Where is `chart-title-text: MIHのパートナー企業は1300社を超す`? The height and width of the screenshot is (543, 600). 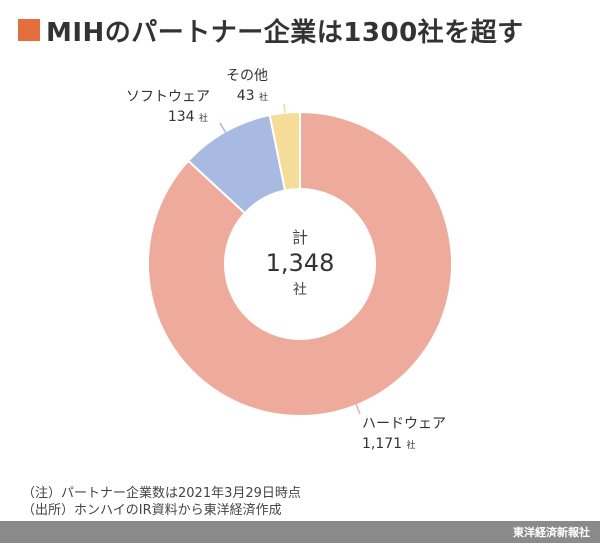 chart-title-text: MIHのパートナー企業は1300社を超す is located at coordinates (285, 32).